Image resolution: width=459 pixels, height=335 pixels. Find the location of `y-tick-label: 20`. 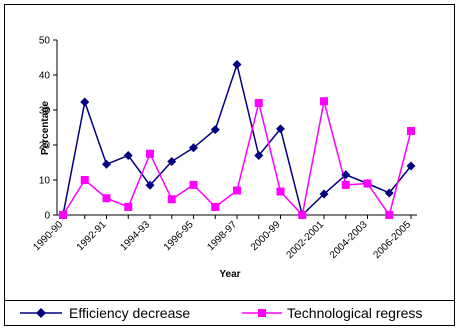

y-tick-label: 20 is located at coordinates (45, 146).